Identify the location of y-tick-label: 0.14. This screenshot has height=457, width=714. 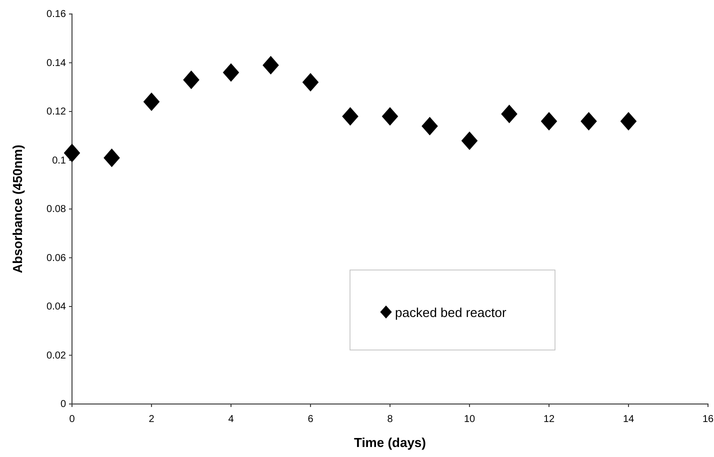
(56, 63).